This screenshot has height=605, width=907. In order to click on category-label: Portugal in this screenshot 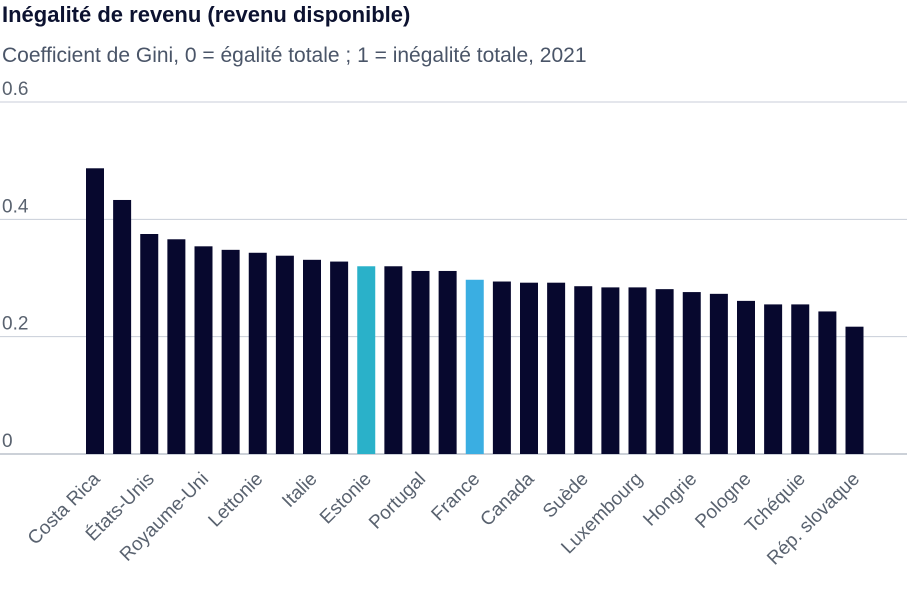, I will do `click(397, 501)`.